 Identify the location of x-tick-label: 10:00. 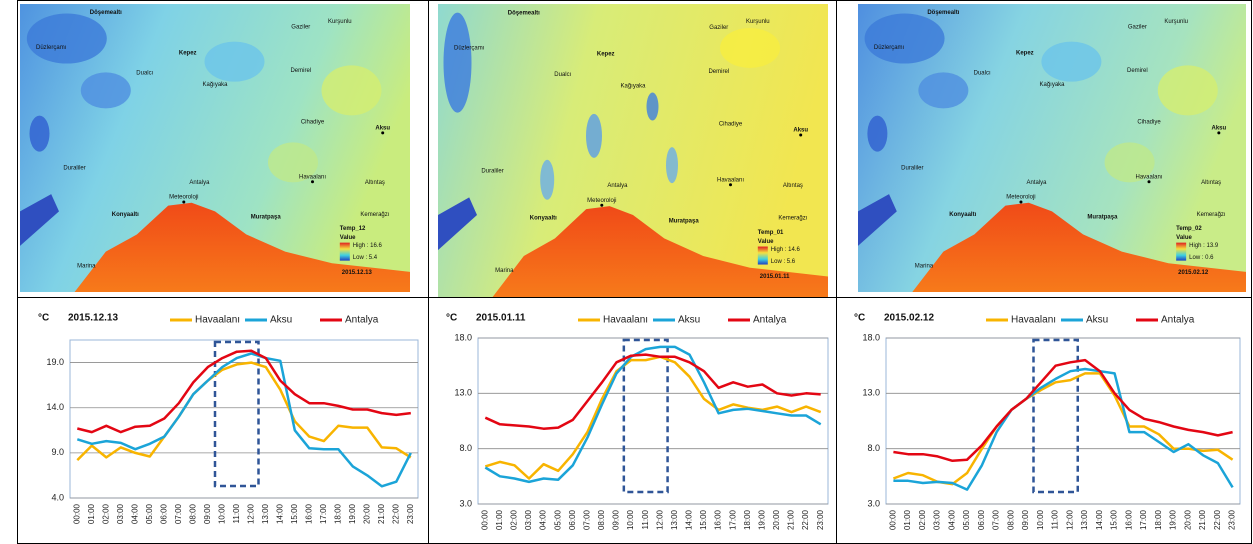
(221, 513).